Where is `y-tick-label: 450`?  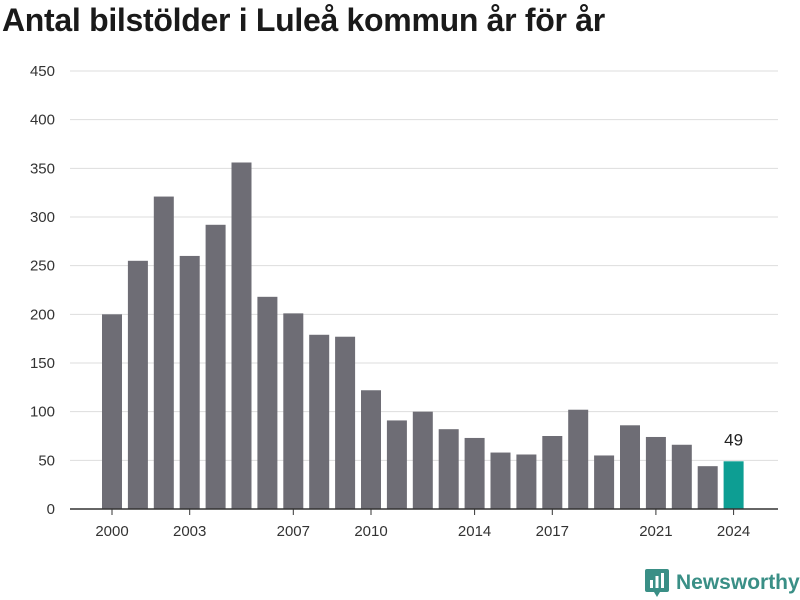
y-tick-label: 450 is located at coordinates (42, 71).